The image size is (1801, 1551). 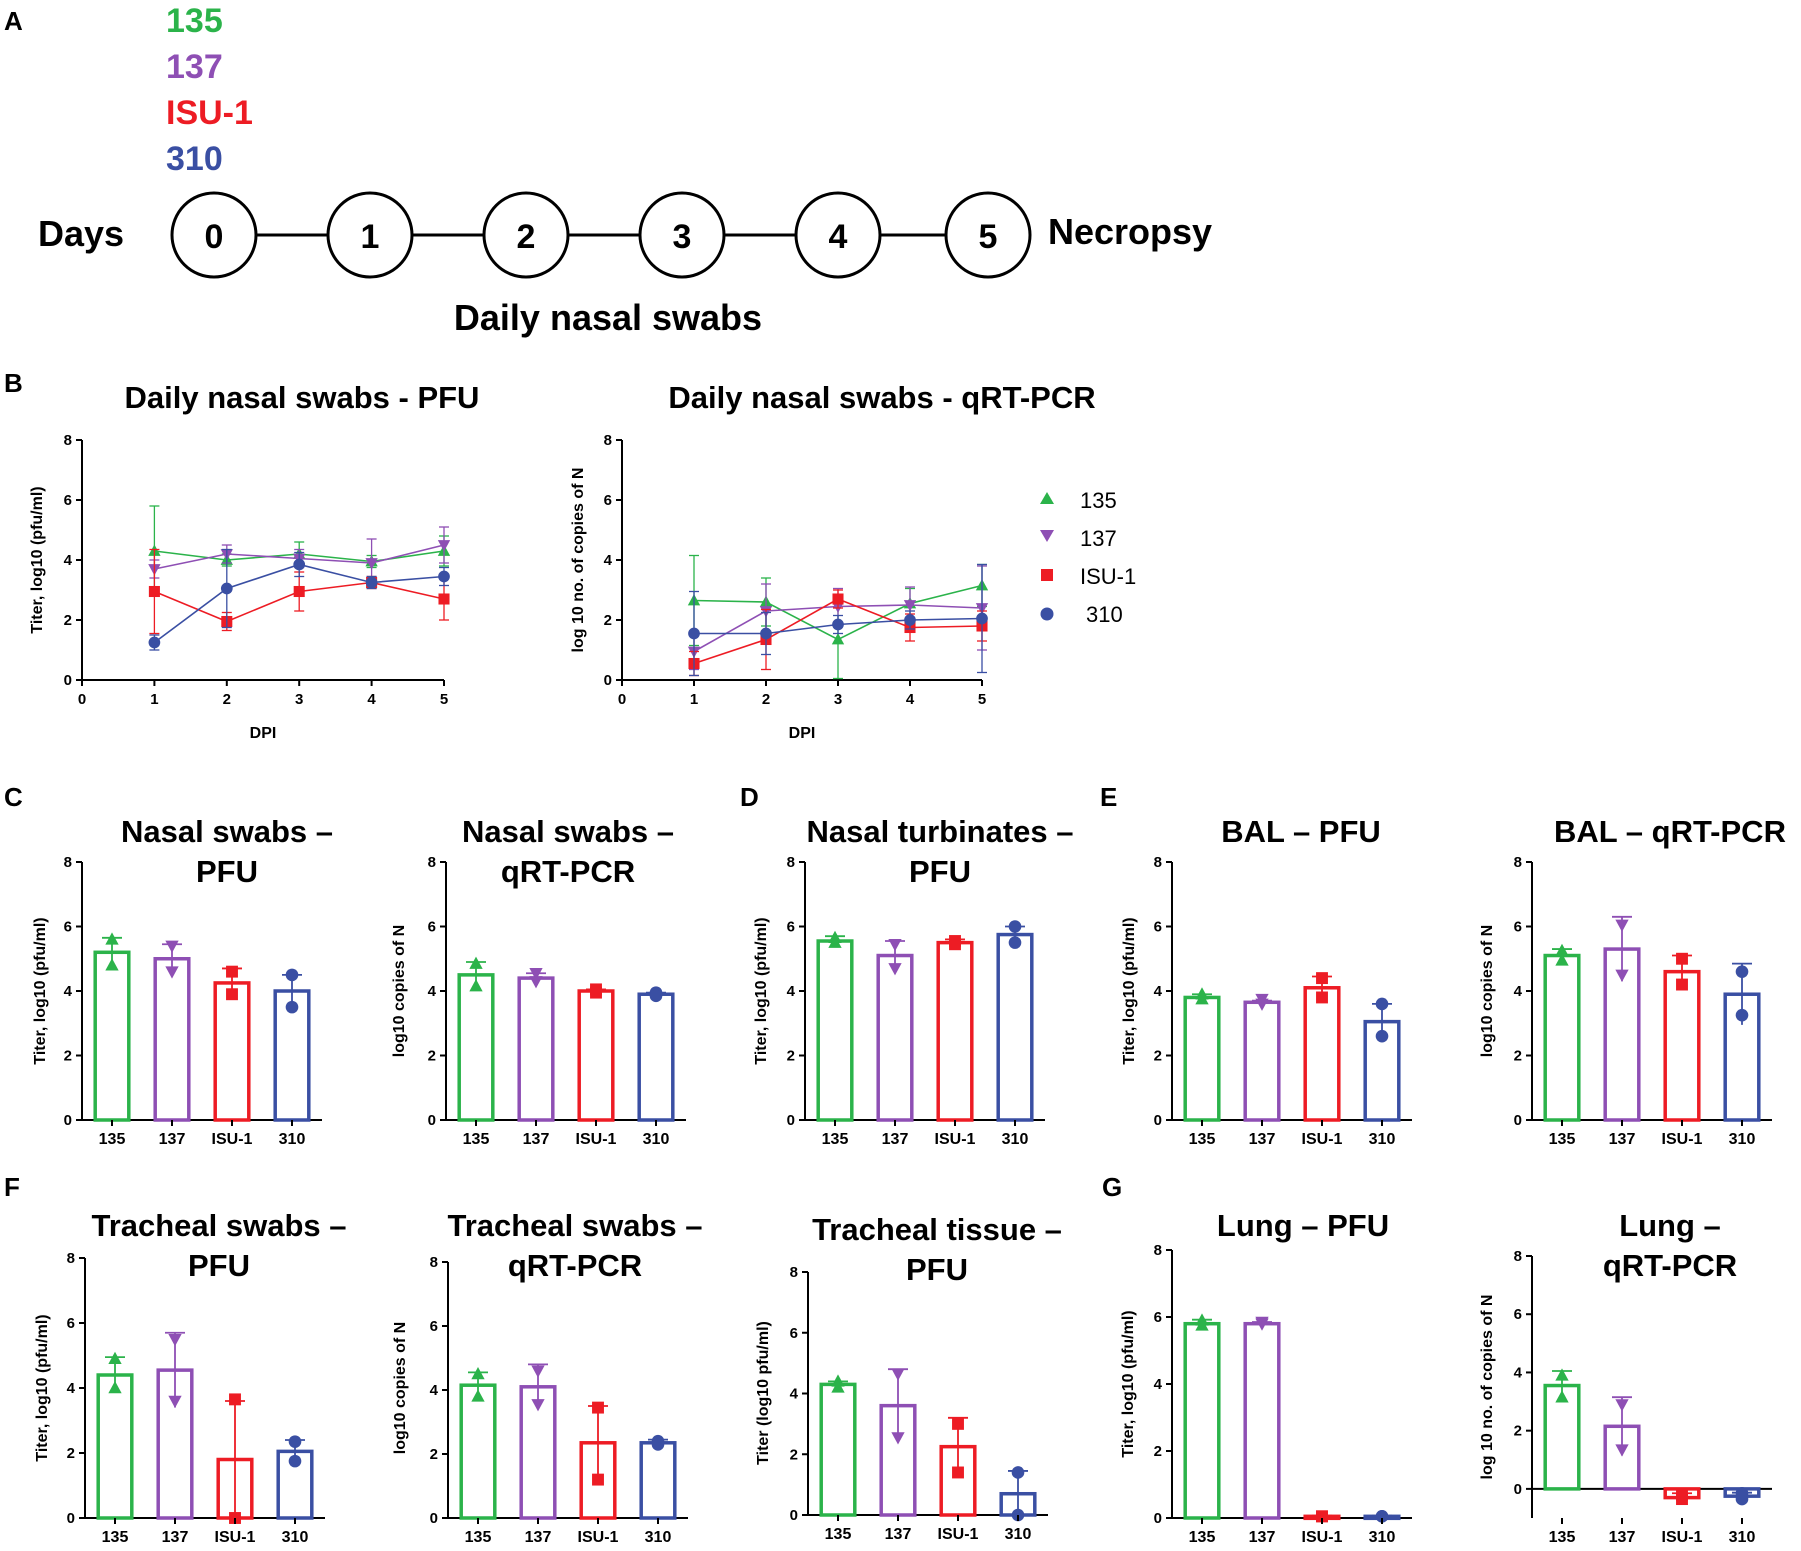 I want to click on legend-item-310: 310, so click(x=1081, y=614).